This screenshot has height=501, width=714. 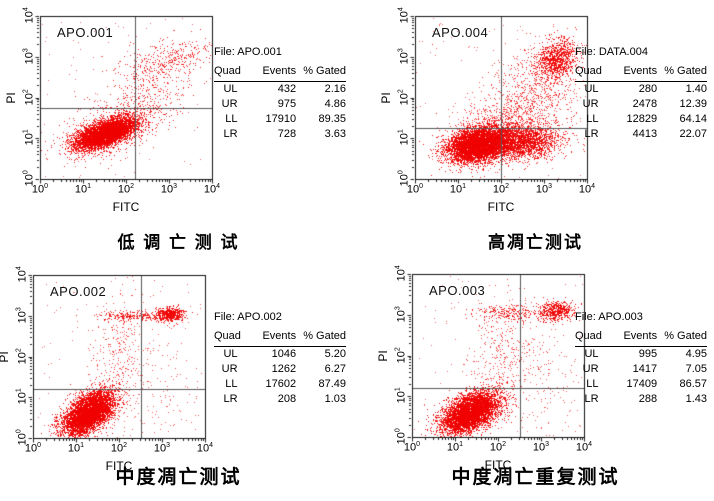 I want to click on table-row: LL 12829 64.14, so click(x=641, y=119).